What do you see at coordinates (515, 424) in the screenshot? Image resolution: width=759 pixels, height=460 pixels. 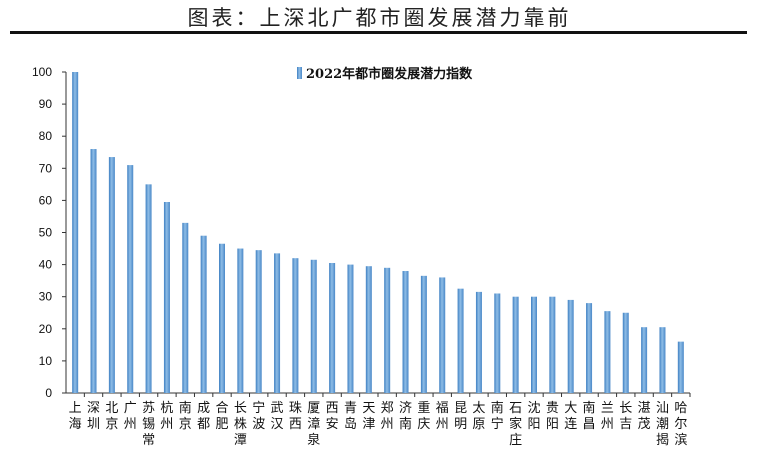 I see `x-tick-label: 石家庄` at bounding box center [515, 424].